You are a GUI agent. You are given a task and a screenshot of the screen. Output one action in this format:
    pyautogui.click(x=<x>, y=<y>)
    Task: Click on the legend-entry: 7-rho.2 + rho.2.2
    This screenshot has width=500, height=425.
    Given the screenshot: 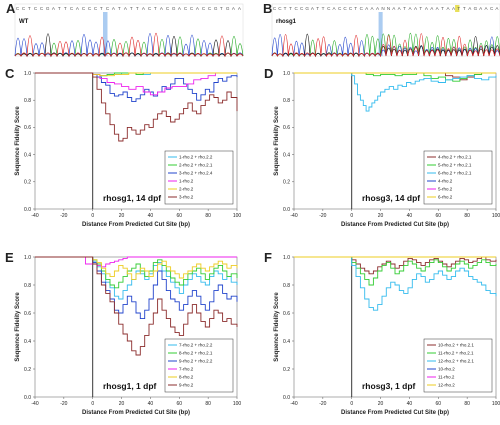 What is the action you would take?
    pyautogui.click(x=196, y=345)
    